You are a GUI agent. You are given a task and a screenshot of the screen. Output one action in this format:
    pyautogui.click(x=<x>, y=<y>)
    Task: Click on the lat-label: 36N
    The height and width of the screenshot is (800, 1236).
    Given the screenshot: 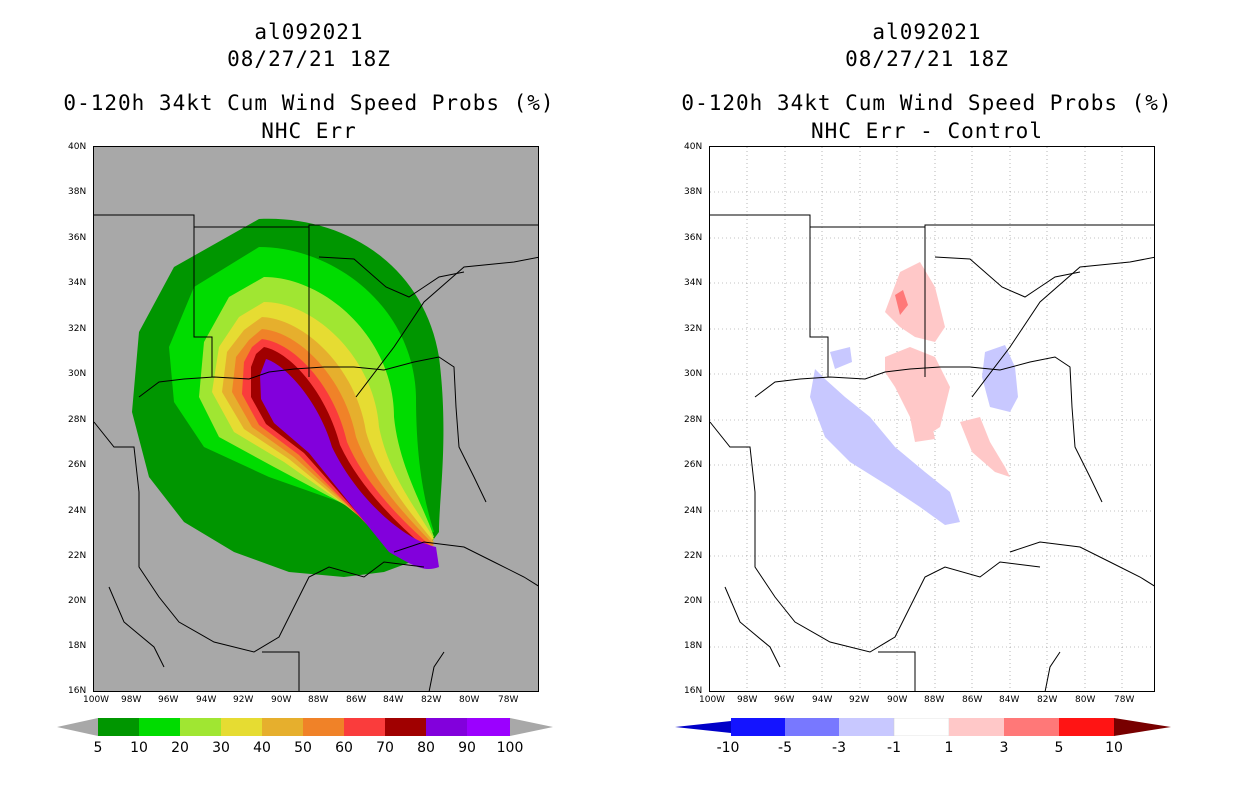 What is the action you would take?
    pyautogui.click(x=693, y=238)
    